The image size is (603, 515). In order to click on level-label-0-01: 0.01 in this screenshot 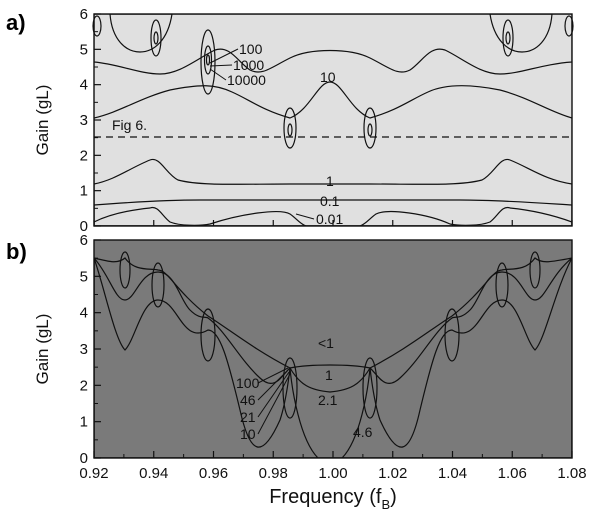, I will do `click(329, 219)`.